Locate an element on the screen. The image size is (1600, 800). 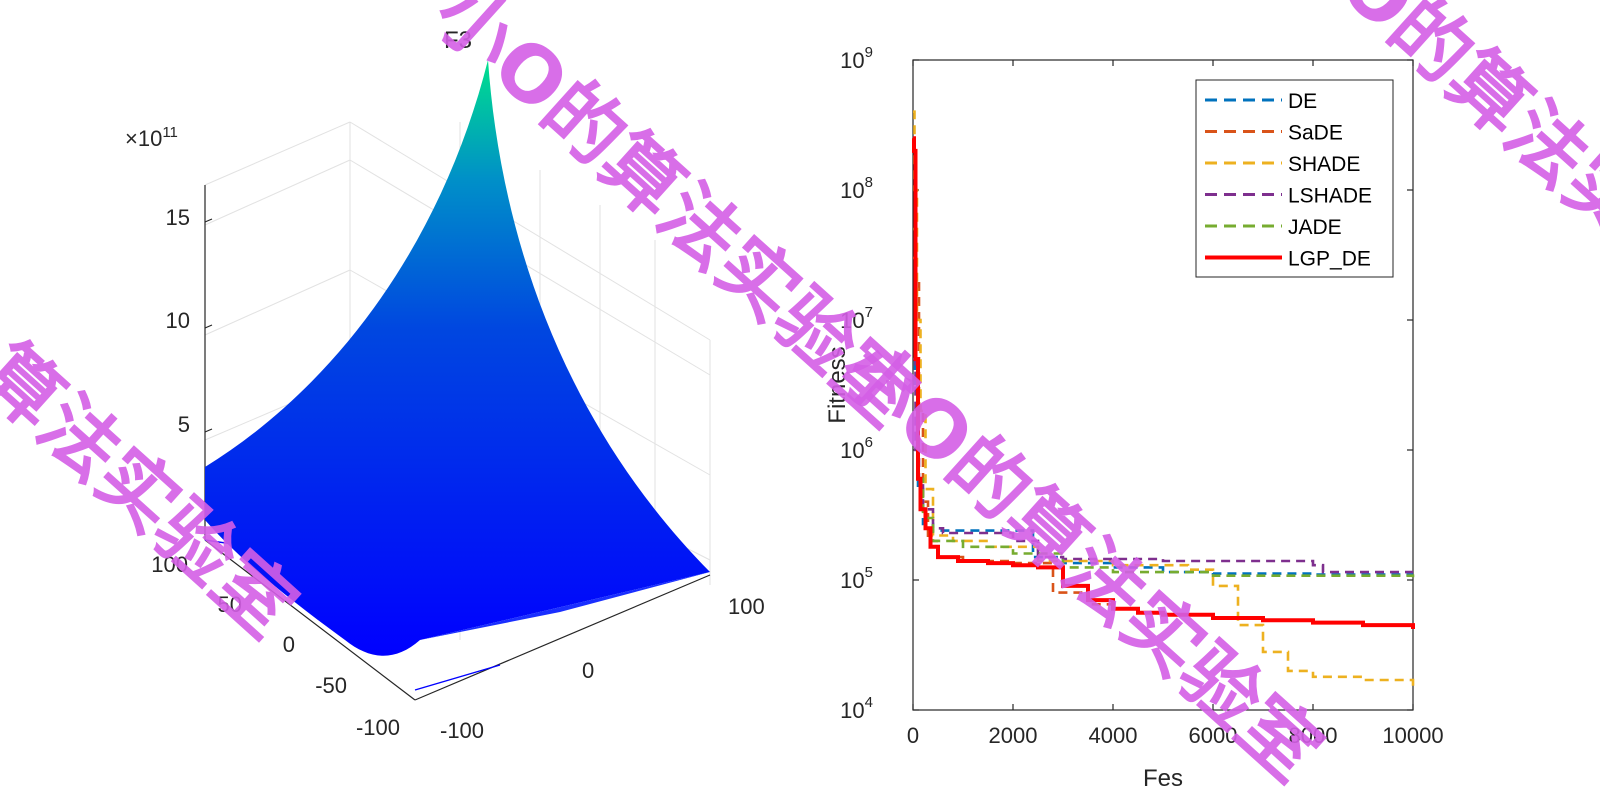
y-tick-label: 10⁹ is located at coordinates (856, 58).